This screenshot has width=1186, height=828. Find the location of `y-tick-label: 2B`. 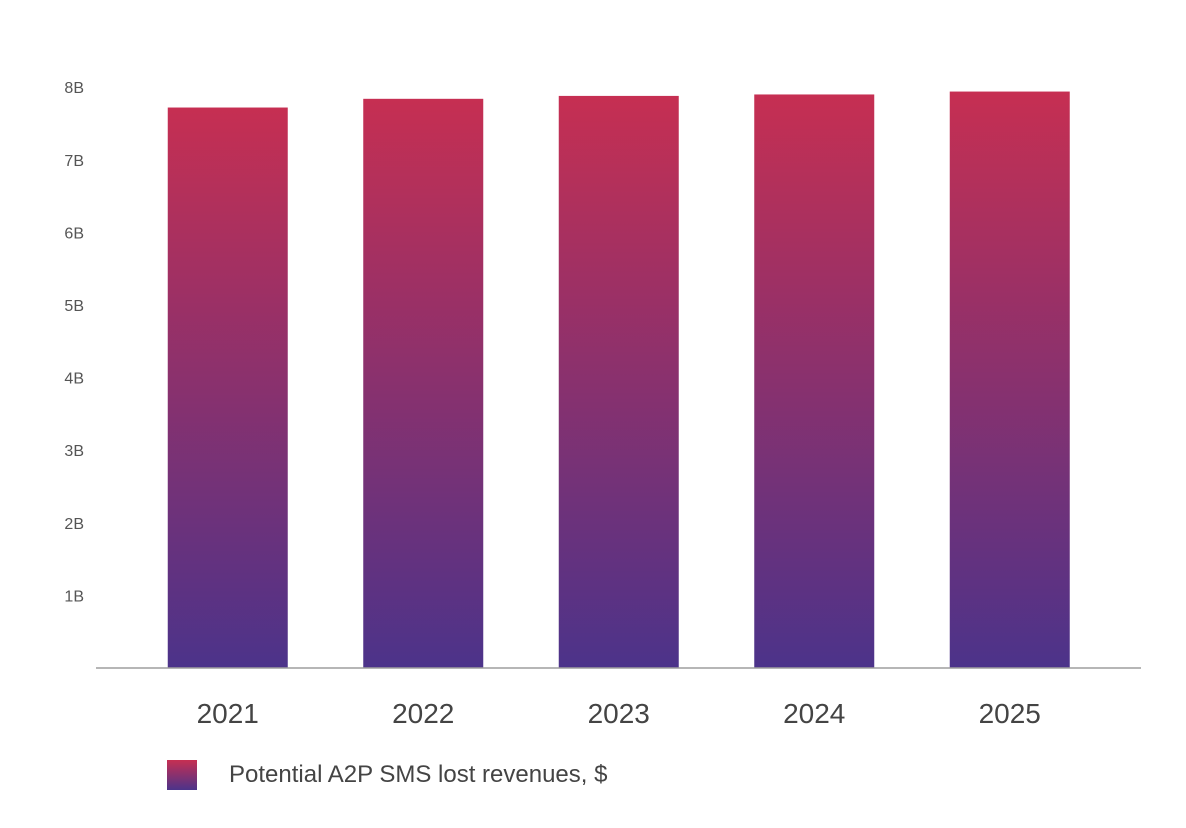

y-tick-label: 2B is located at coordinates (74, 524).